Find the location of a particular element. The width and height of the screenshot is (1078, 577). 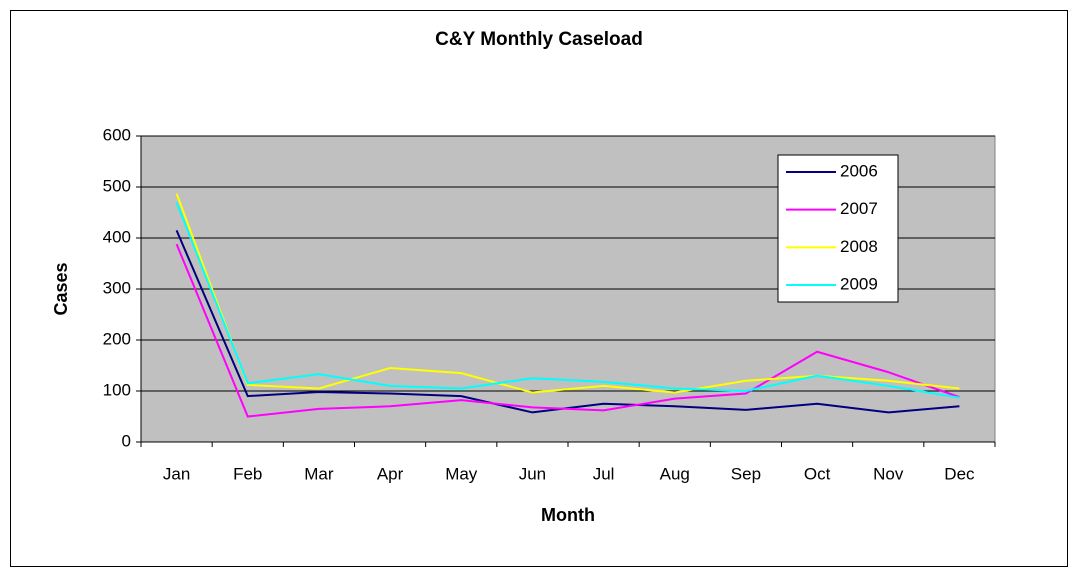

y-tick-label: 100 is located at coordinates (117, 389).